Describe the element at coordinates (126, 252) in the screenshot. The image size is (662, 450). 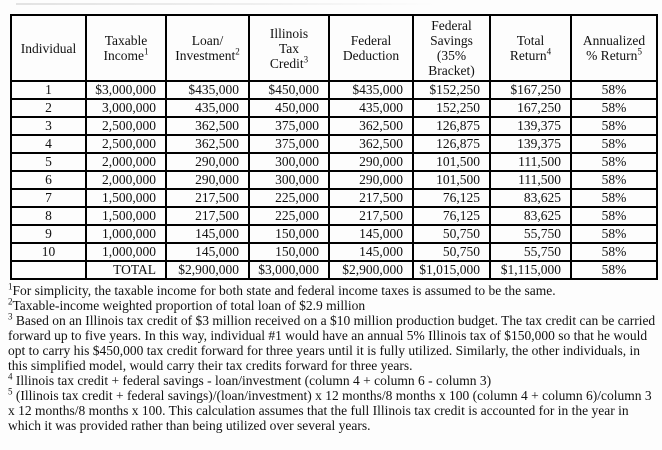
I see `value-cell: 1,000,000` at that location.